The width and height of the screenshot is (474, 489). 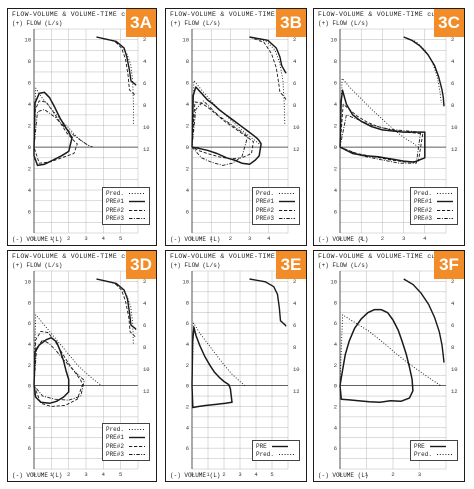 What do you see at coordinates (141, 265) in the screenshot?
I see `panel-badge: 3D` at bounding box center [141, 265].